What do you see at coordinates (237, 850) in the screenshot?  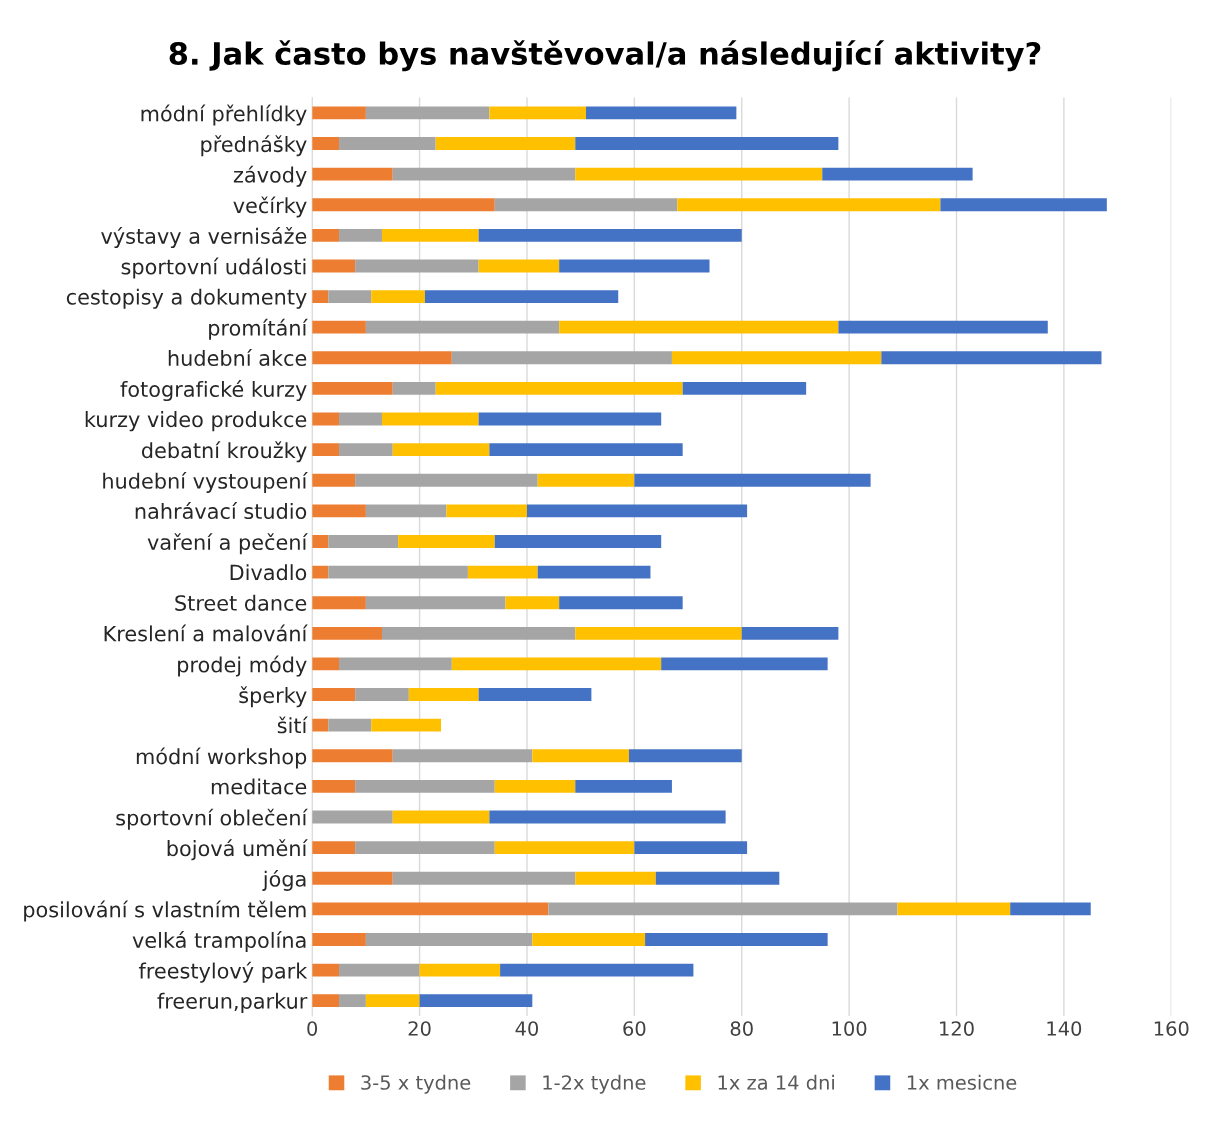 I see `y-tick-label: bojová umění` at bounding box center [237, 850].